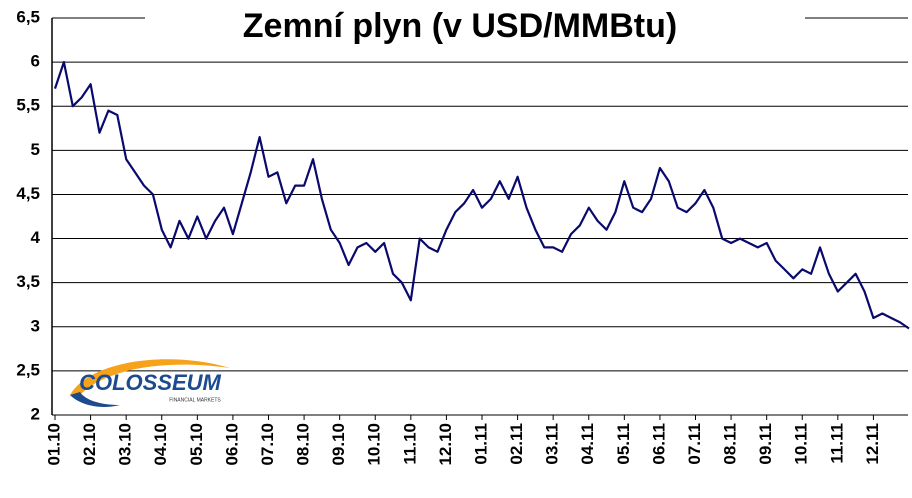  I want to click on x-tick-label: 08.10, so click(303, 444).